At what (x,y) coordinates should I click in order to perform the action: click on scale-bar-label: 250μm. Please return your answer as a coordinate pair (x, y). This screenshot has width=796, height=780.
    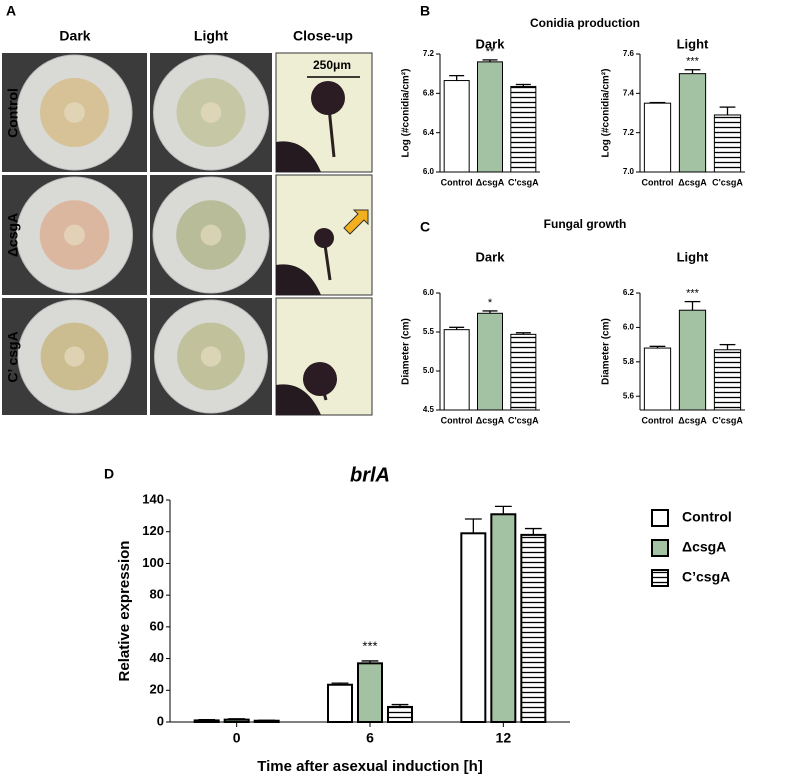
    Looking at the image, I should click on (332, 65).